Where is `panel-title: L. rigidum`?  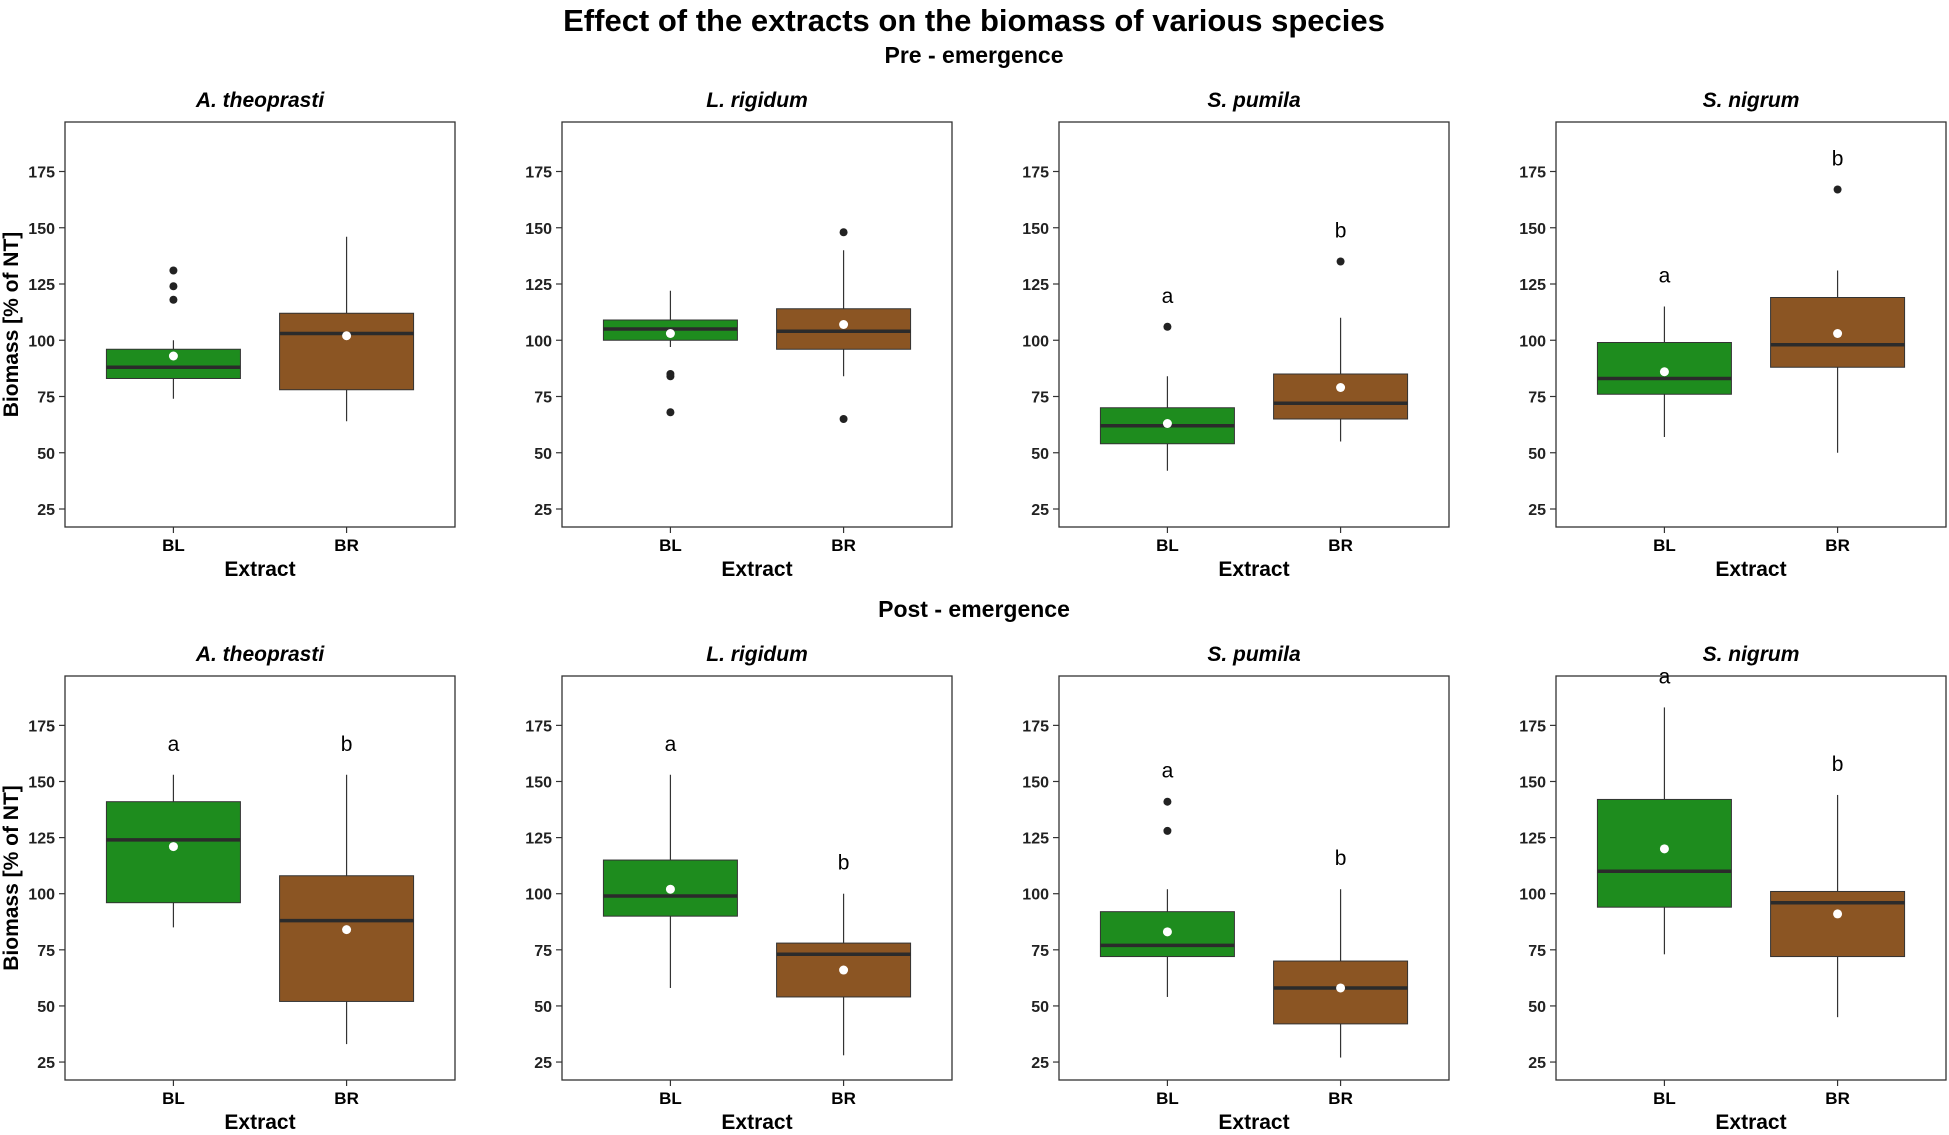
panel-title: L. rigidum is located at coordinates (757, 654).